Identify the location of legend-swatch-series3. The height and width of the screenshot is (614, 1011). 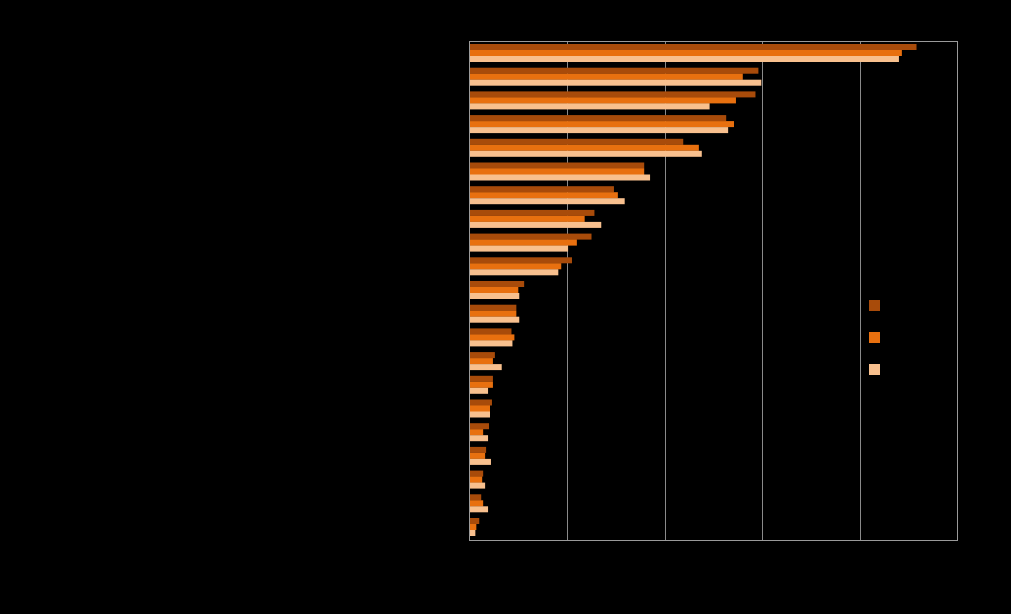
(874, 369).